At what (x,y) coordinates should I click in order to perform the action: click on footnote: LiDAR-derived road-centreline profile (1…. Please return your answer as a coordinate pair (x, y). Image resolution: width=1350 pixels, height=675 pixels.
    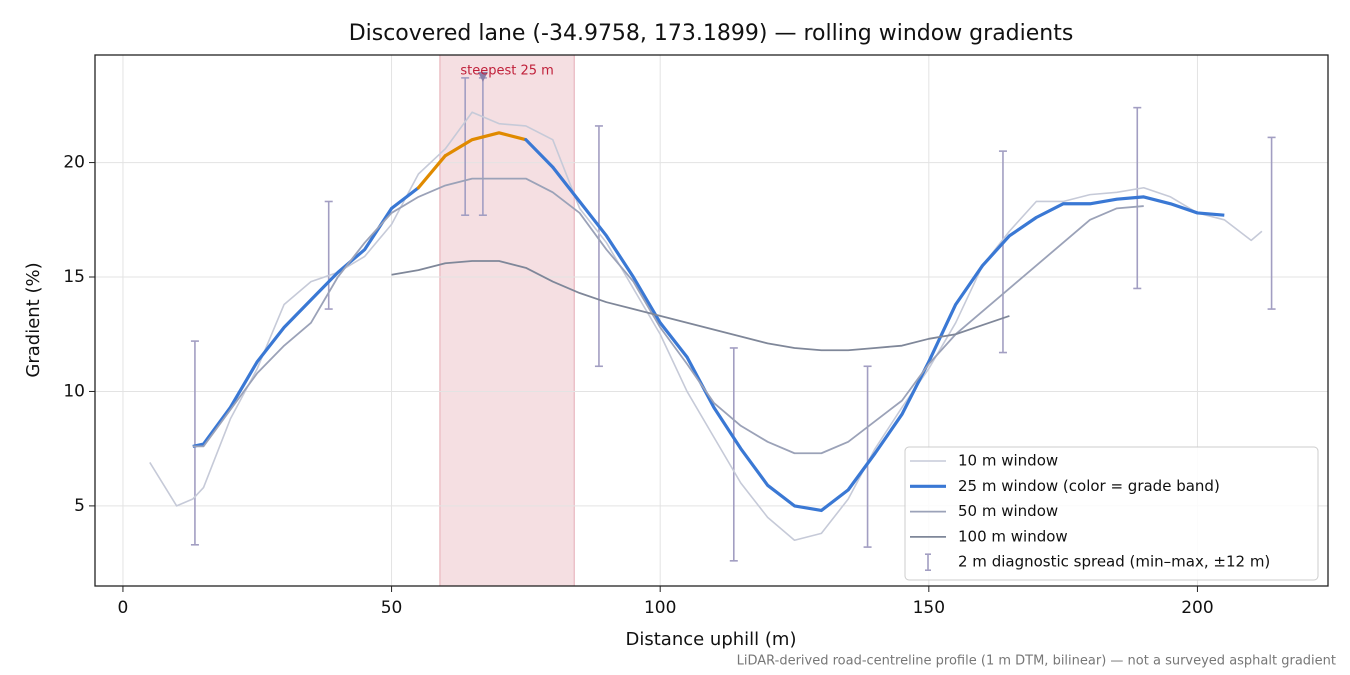
    Looking at the image, I should click on (1036, 661).